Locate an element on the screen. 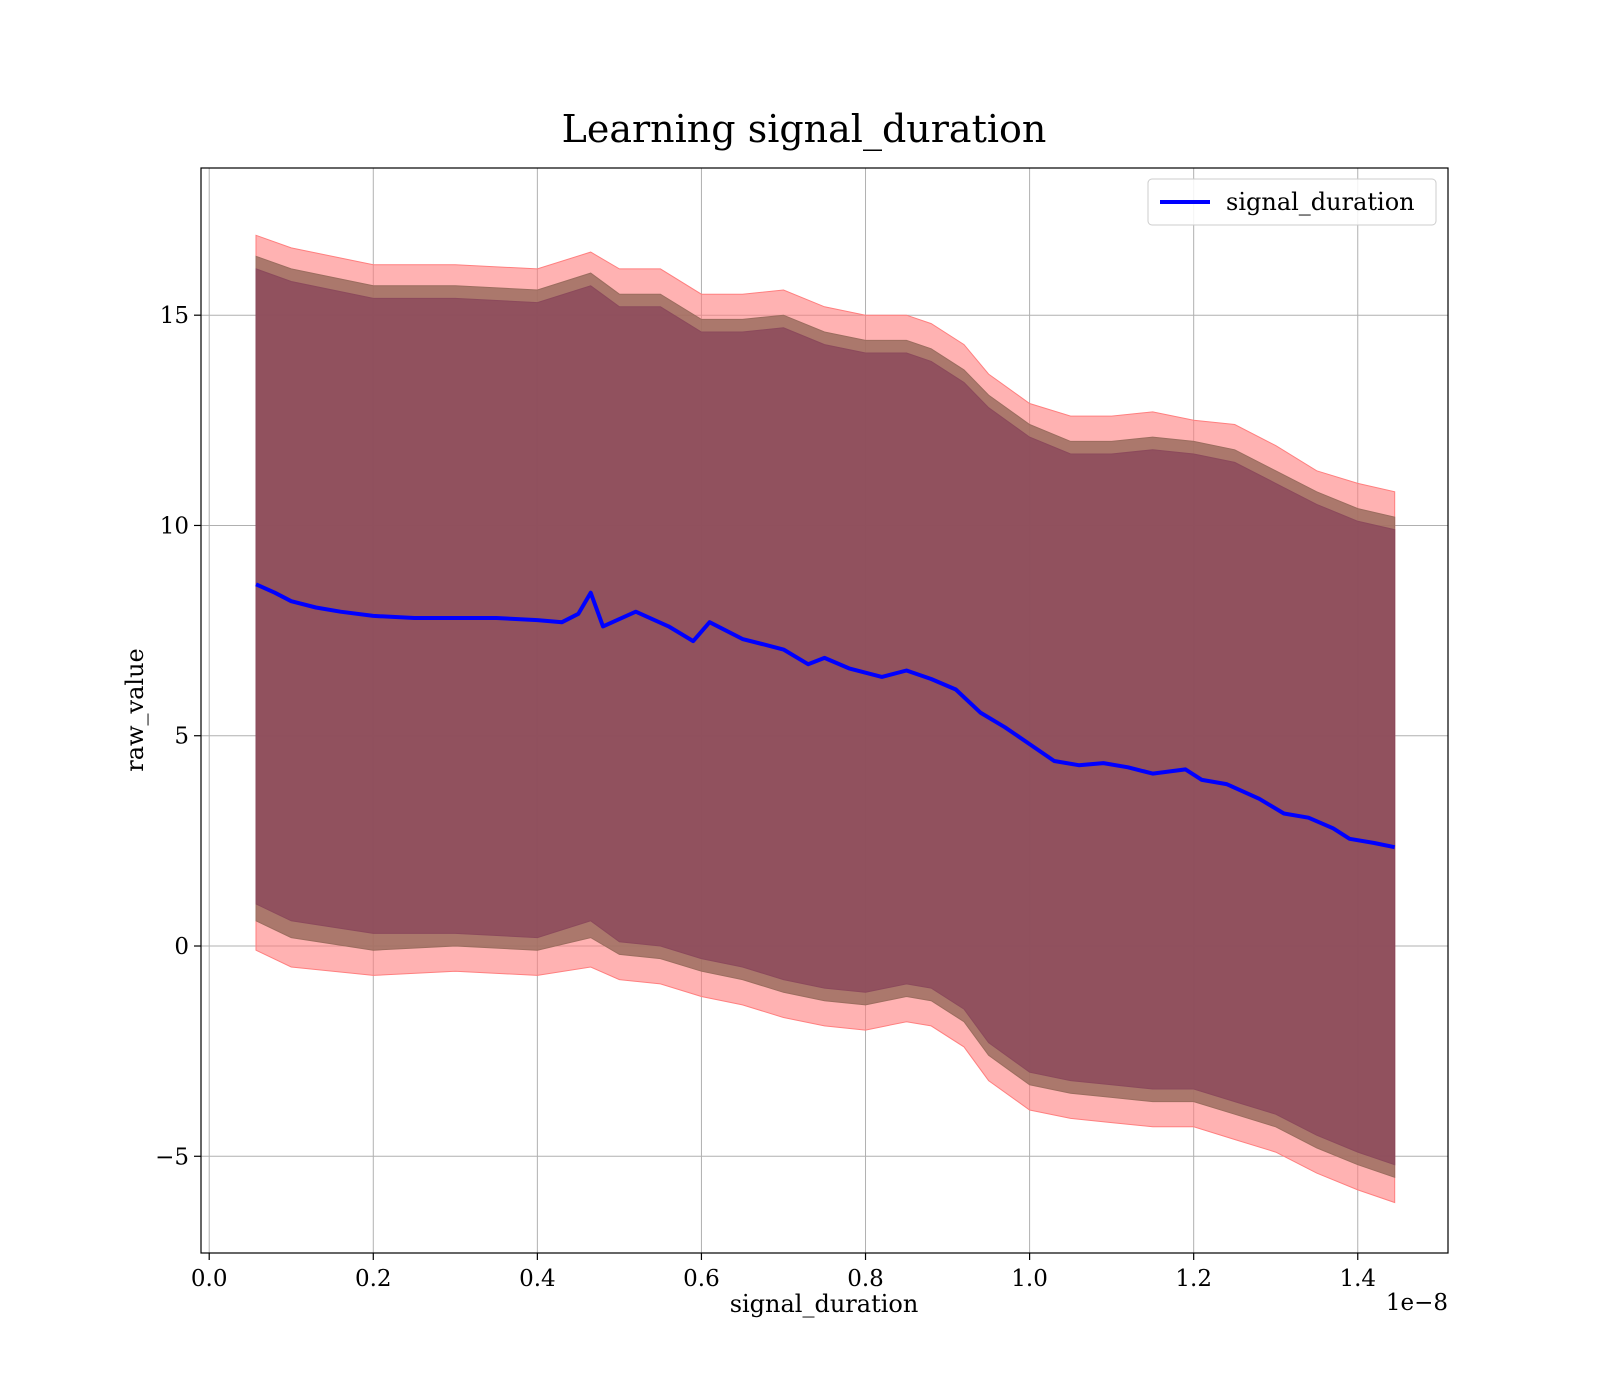 This screenshot has width=1600, height=1400. y-axis-label: raw_value is located at coordinates (135, 710).